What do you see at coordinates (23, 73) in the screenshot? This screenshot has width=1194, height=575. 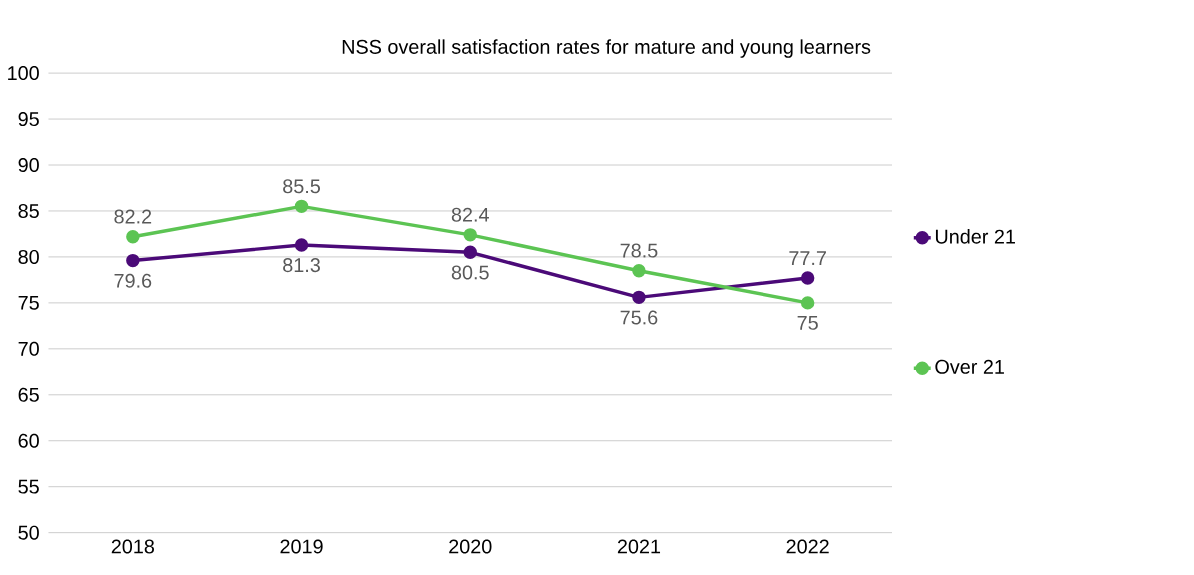 I see `y-tick-label: 100` at bounding box center [23, 73].